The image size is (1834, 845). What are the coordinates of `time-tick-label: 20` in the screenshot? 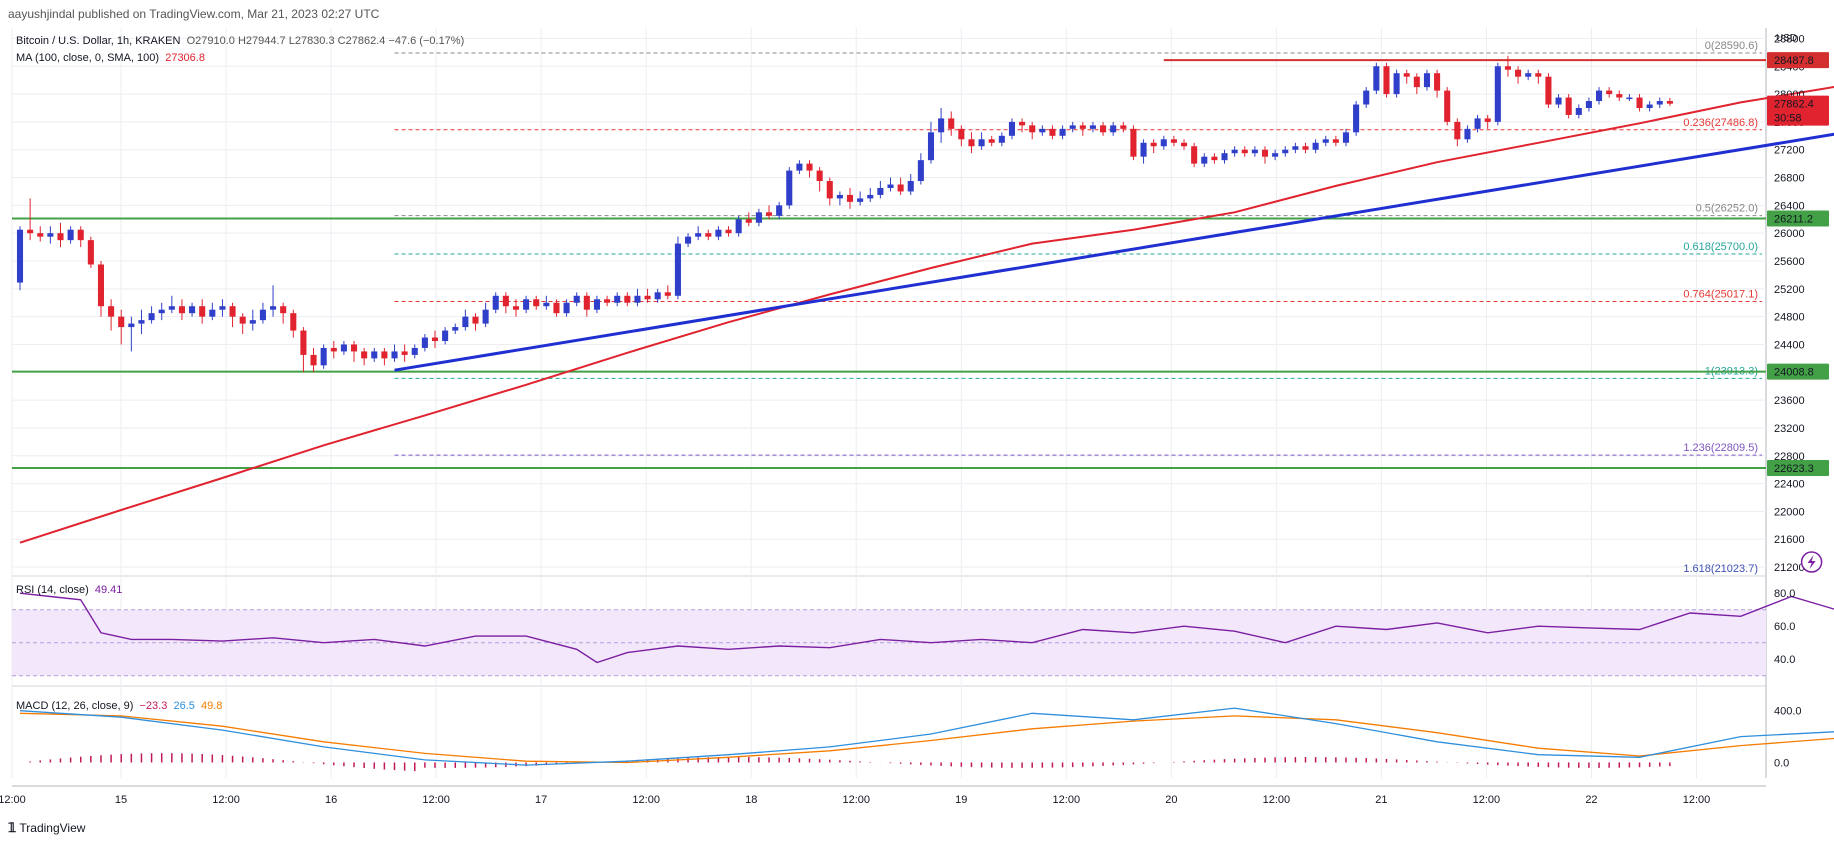 It's located at (1171, 800).